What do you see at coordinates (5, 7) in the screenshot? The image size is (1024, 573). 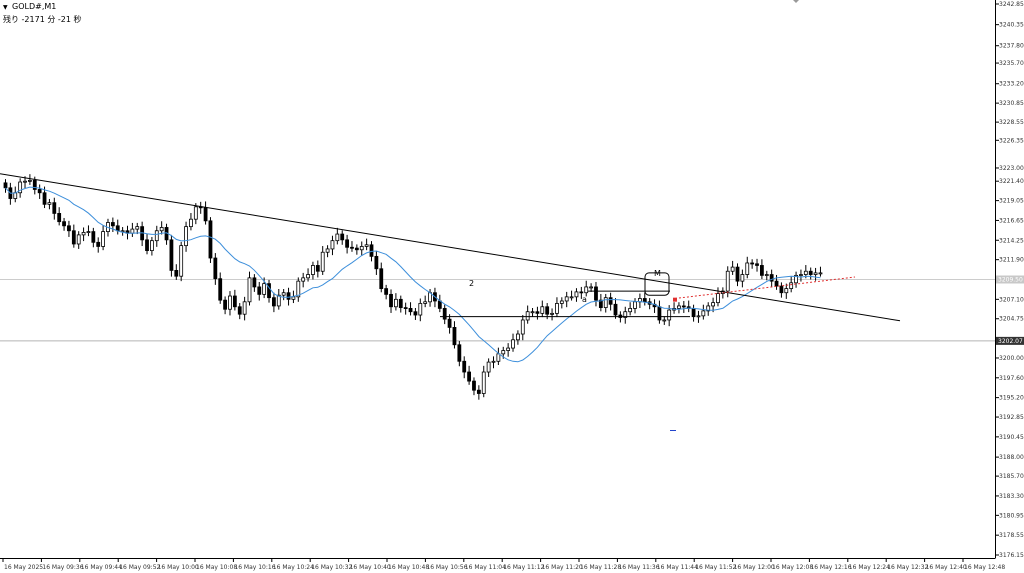 I see `symbol-menu-triangle: ▼` at bounding box center [5, 7].